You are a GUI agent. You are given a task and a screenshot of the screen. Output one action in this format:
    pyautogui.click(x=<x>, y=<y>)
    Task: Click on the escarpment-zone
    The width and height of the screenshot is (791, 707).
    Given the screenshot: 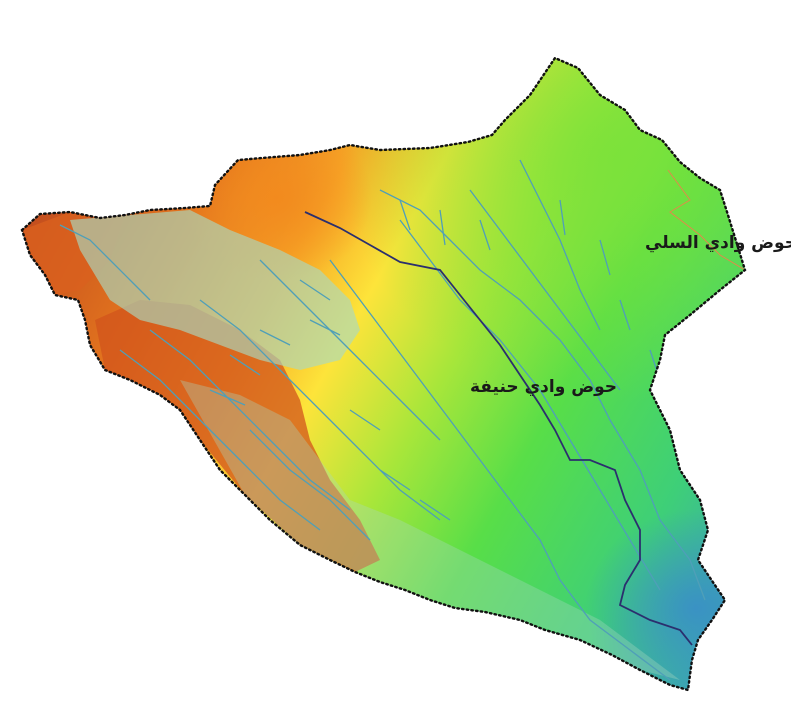 What is the action you would take?
    pyautogui.click(x=237, y=436)
    